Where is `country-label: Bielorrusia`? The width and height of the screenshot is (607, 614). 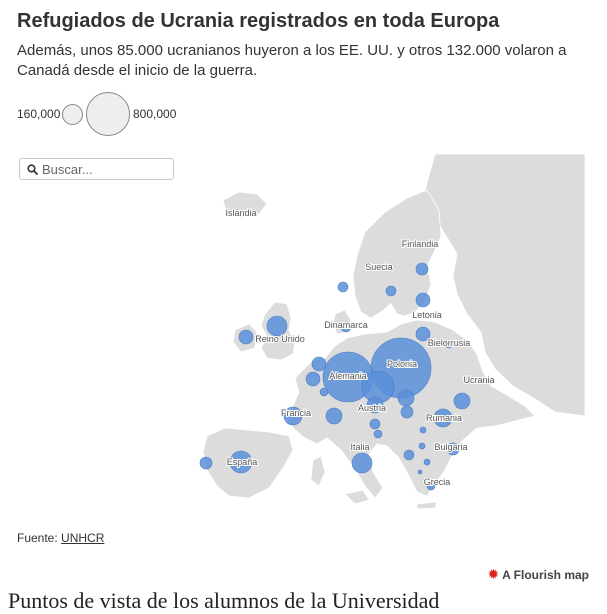
country-label: Bielorrusia is located at coordinates (449, 343).